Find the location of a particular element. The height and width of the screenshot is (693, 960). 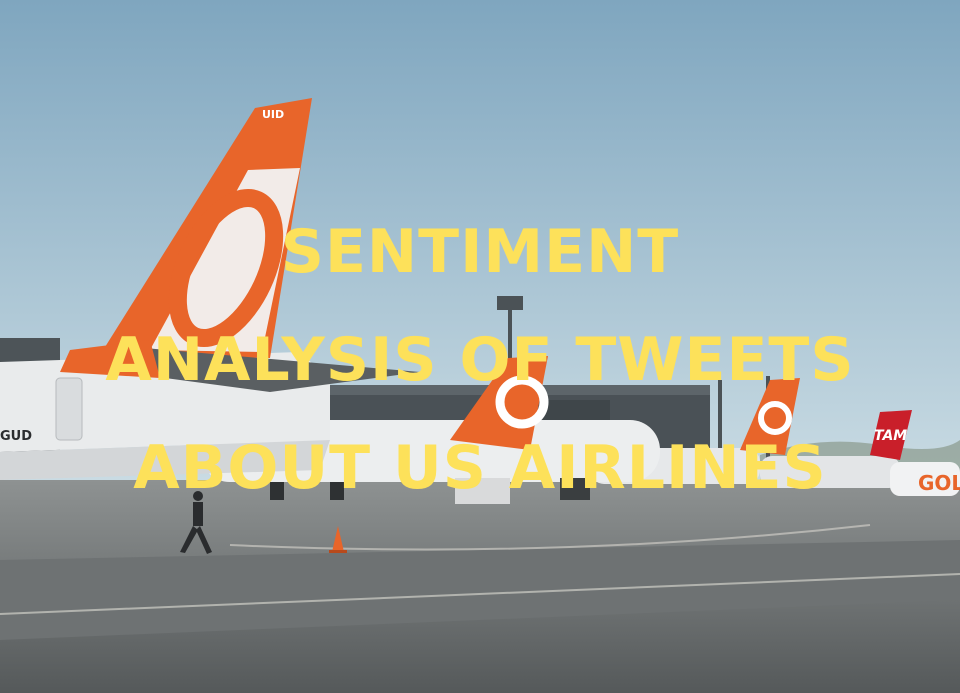

headline-line-3: ABOUT US AIRLINES is located at coordinates (480, 468).